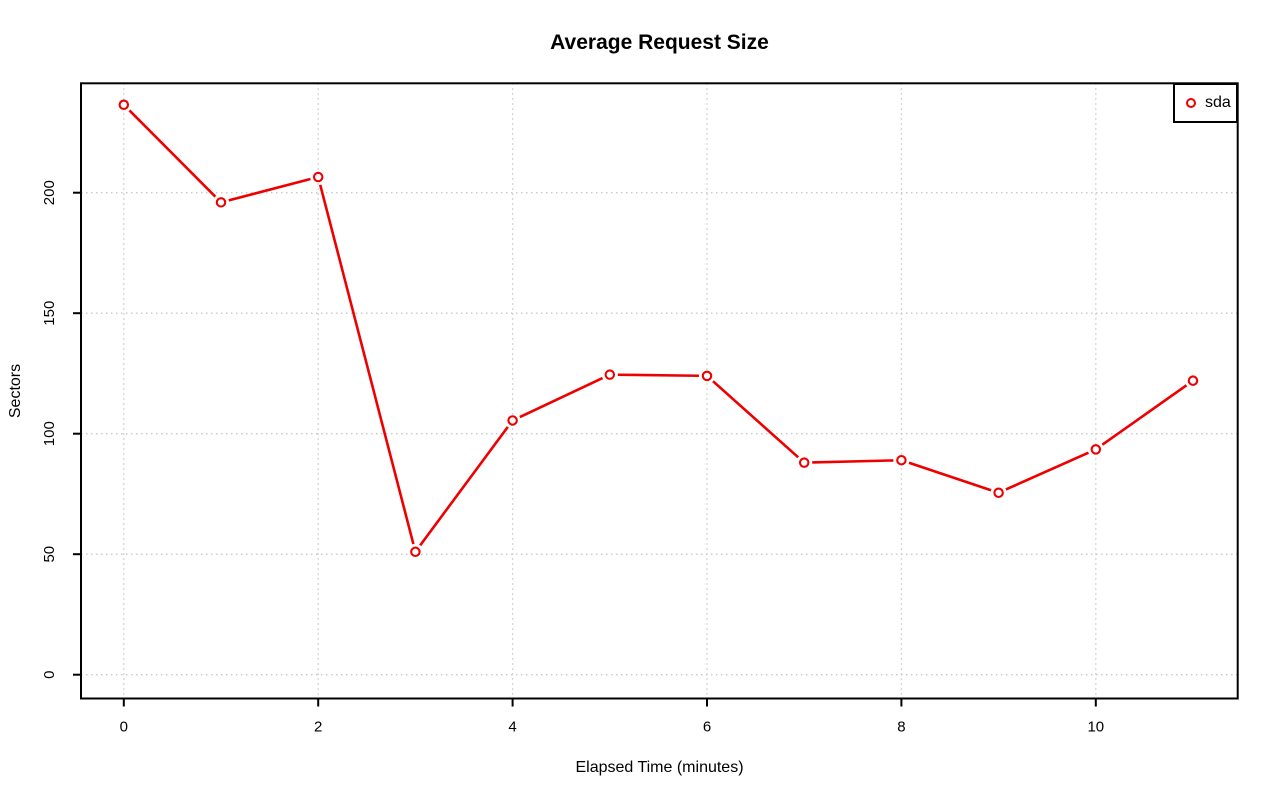 The height and width of the screenshot is (801, 1280). What do you see at coordinates (901, 727) in the screenshot?
I see `x-axis-tick-label: 8` at bounding box center [901, 727].